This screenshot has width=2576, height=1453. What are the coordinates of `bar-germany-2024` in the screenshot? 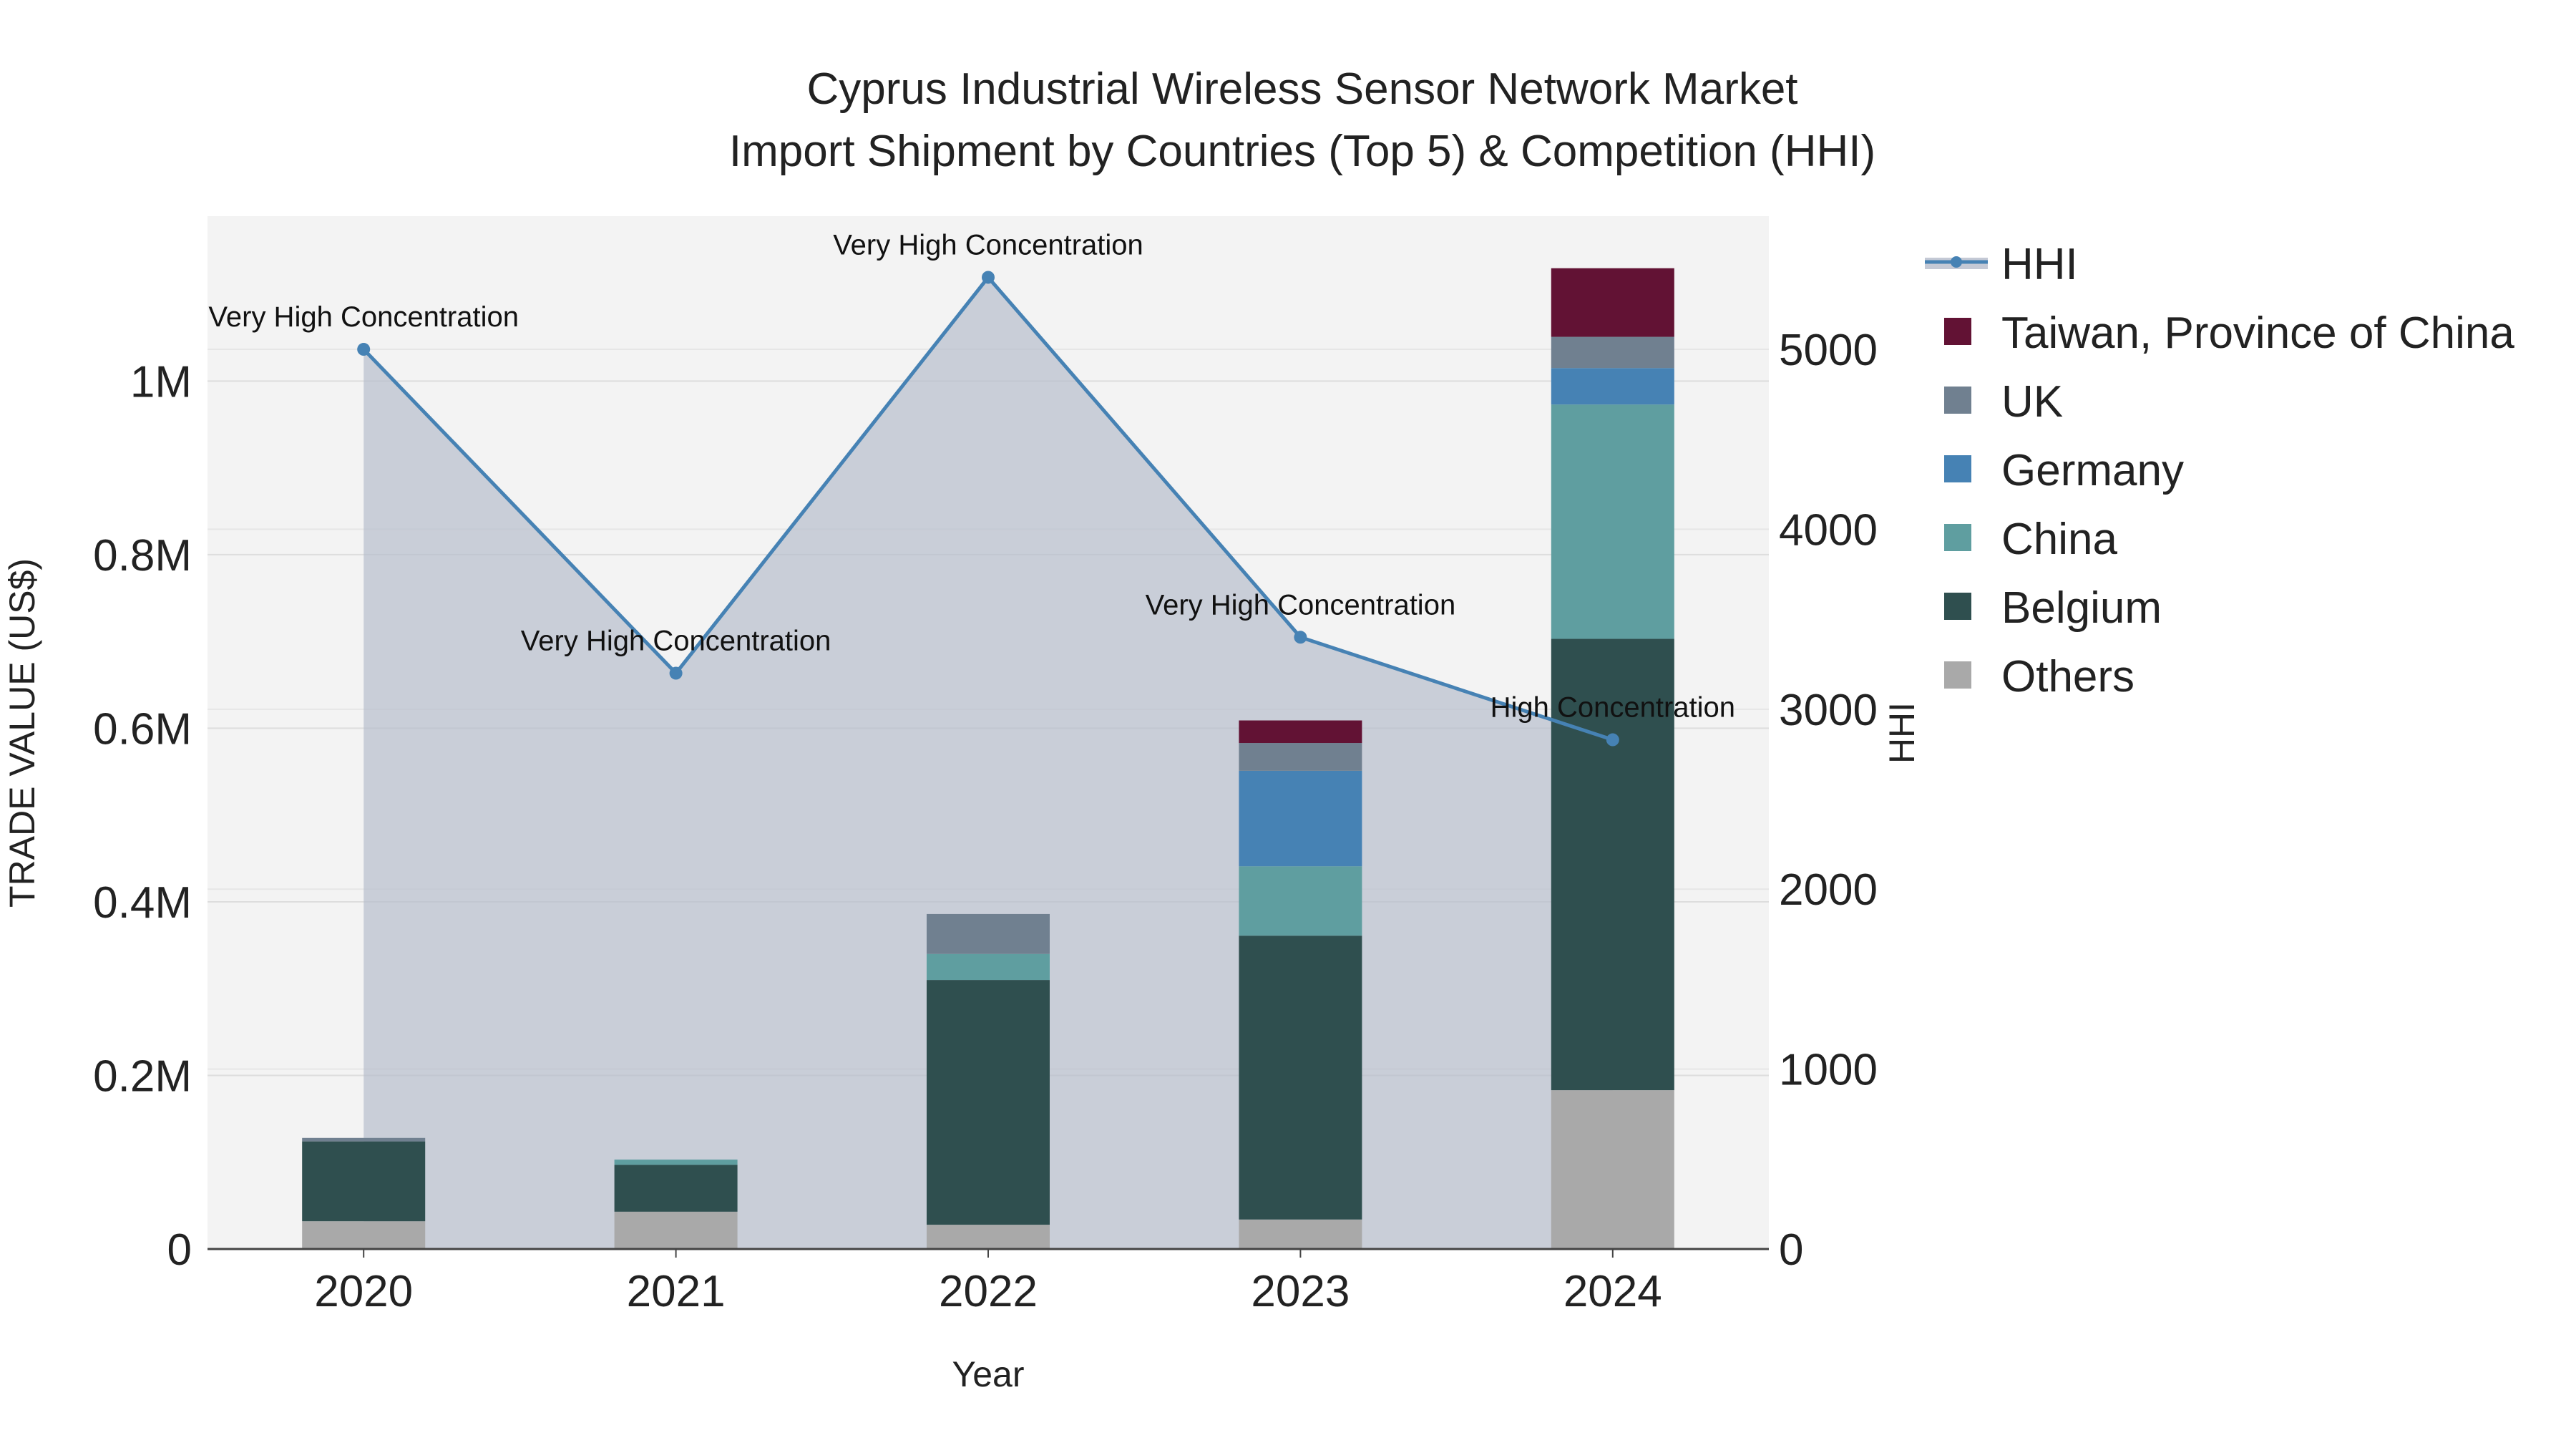 It's located at (1612, 386).